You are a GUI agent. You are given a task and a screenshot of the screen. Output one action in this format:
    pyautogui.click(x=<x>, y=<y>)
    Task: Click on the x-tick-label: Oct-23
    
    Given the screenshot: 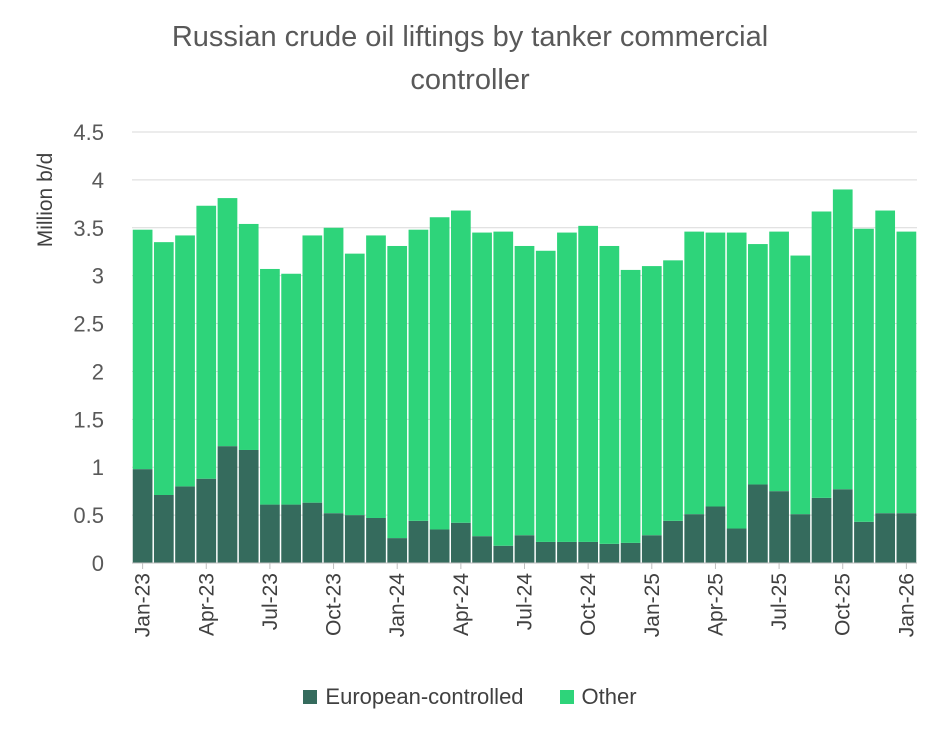 What is the action you would take?
    pyautogui.click(x=334, y=604)
    